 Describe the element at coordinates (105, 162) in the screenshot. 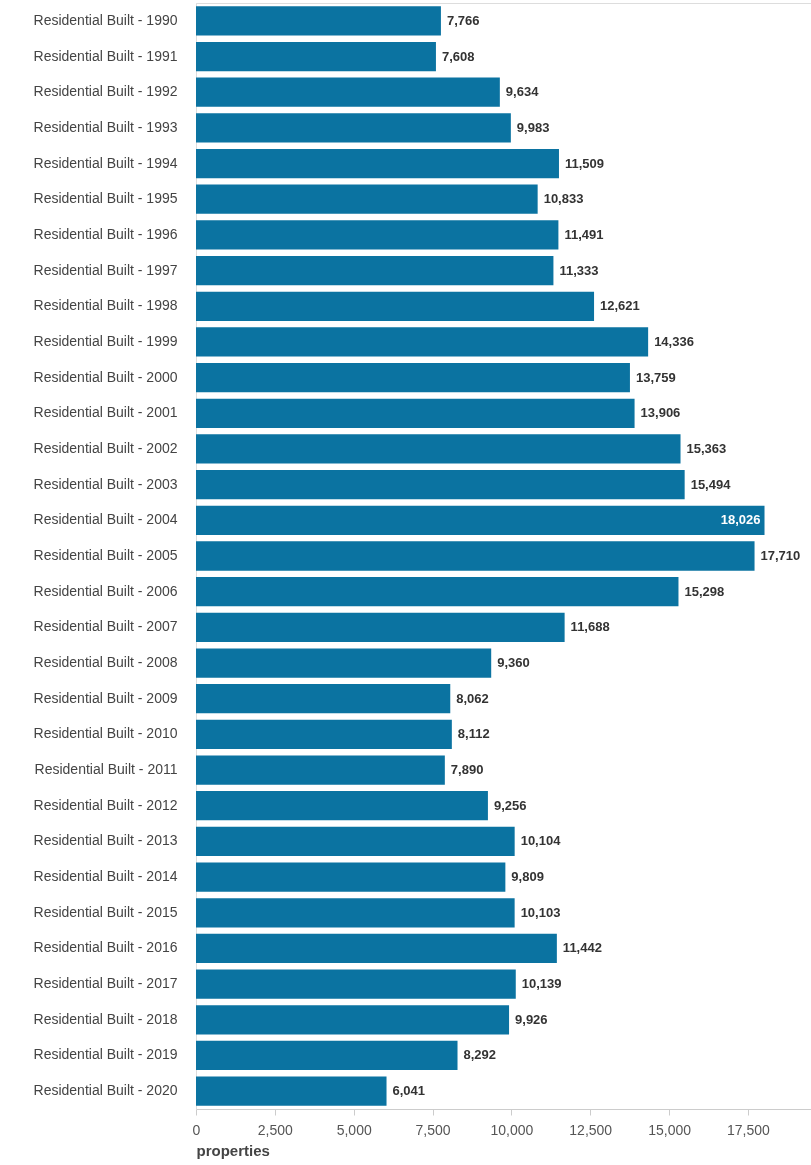

I see `y-tick-label: Residential Built - 1994` at that location.